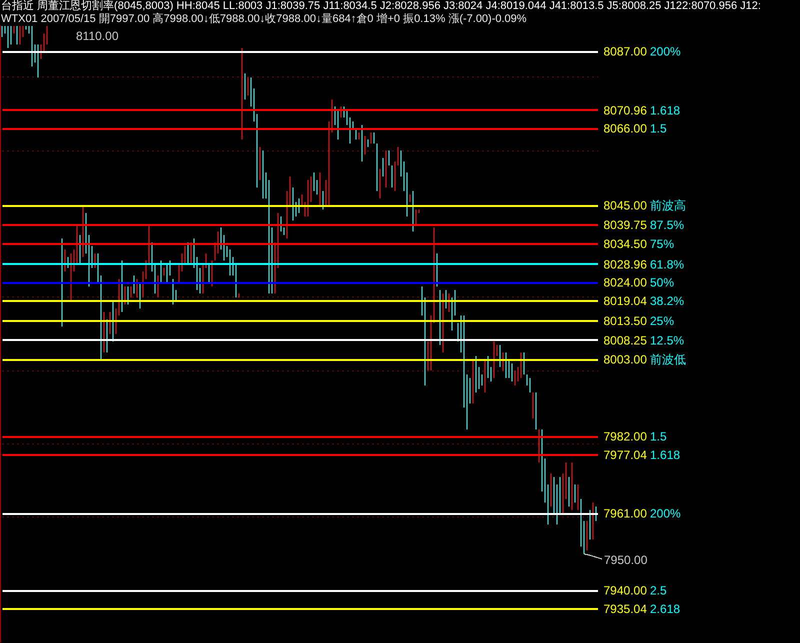 The image size is (800, 643). I want to click on y-tick-label: 8013.50, so click(626, 321).